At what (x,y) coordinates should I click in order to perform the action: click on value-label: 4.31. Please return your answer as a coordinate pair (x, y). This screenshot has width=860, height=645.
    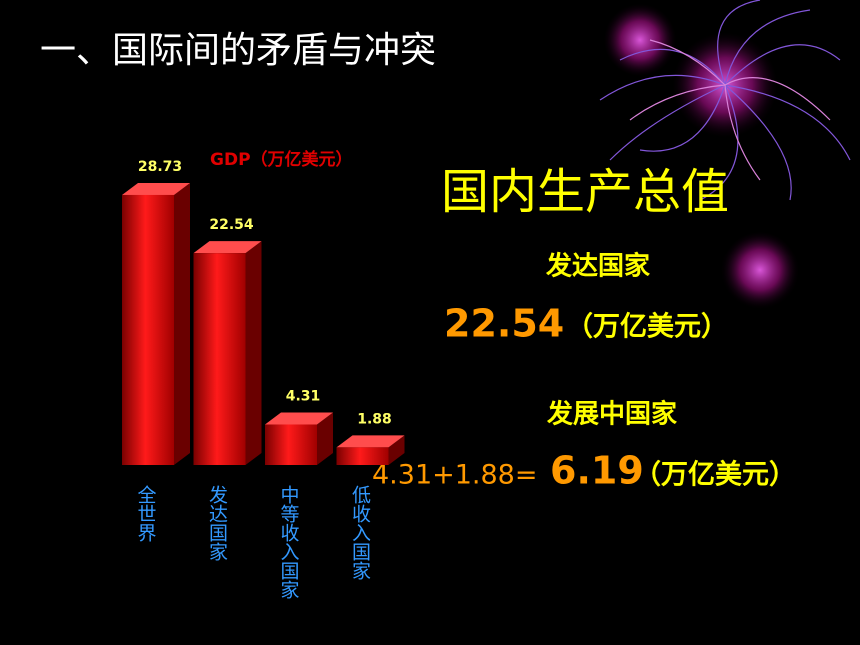
    Looking at the image, I should click on (303, 396).